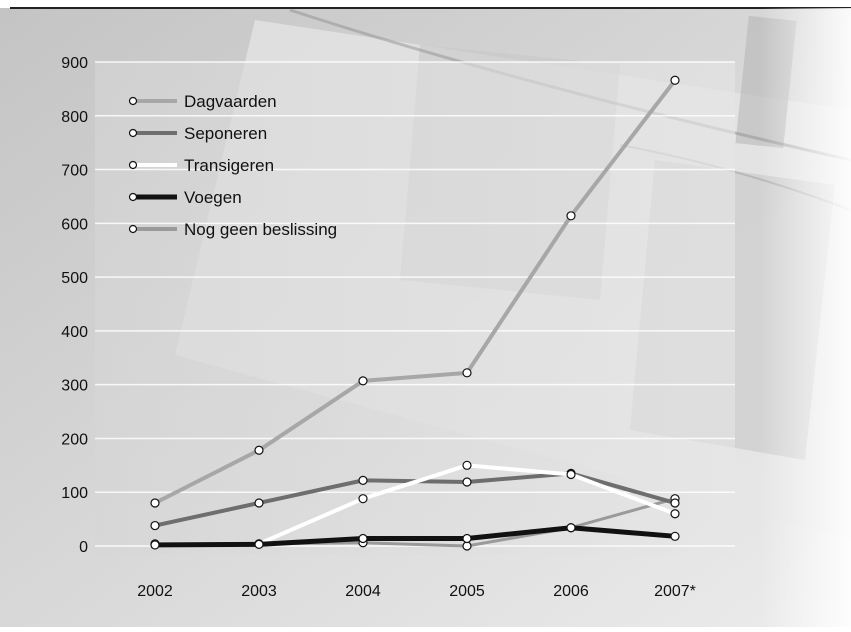 The image size is (851, 632). Describe the element at coordinates (467, 591) in the screenshot. I see `x-tick-label: 2005` at that location.